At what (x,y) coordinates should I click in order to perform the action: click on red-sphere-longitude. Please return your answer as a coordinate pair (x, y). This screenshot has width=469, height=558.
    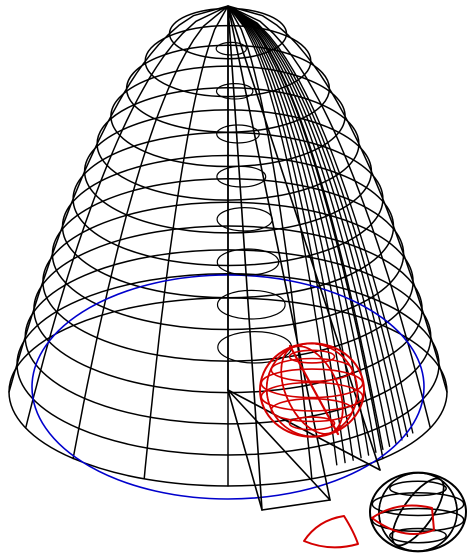
    Looking at the image, I should click on (312, 390).